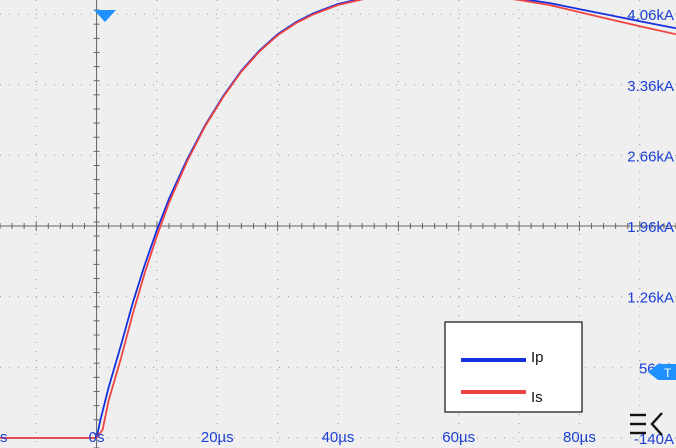 The image size is (676, 448). What do you see at coordinates (650, 298) in the screenshot?
I see `y-tick-label: 1.26kA` at bounding box center [650, 298].